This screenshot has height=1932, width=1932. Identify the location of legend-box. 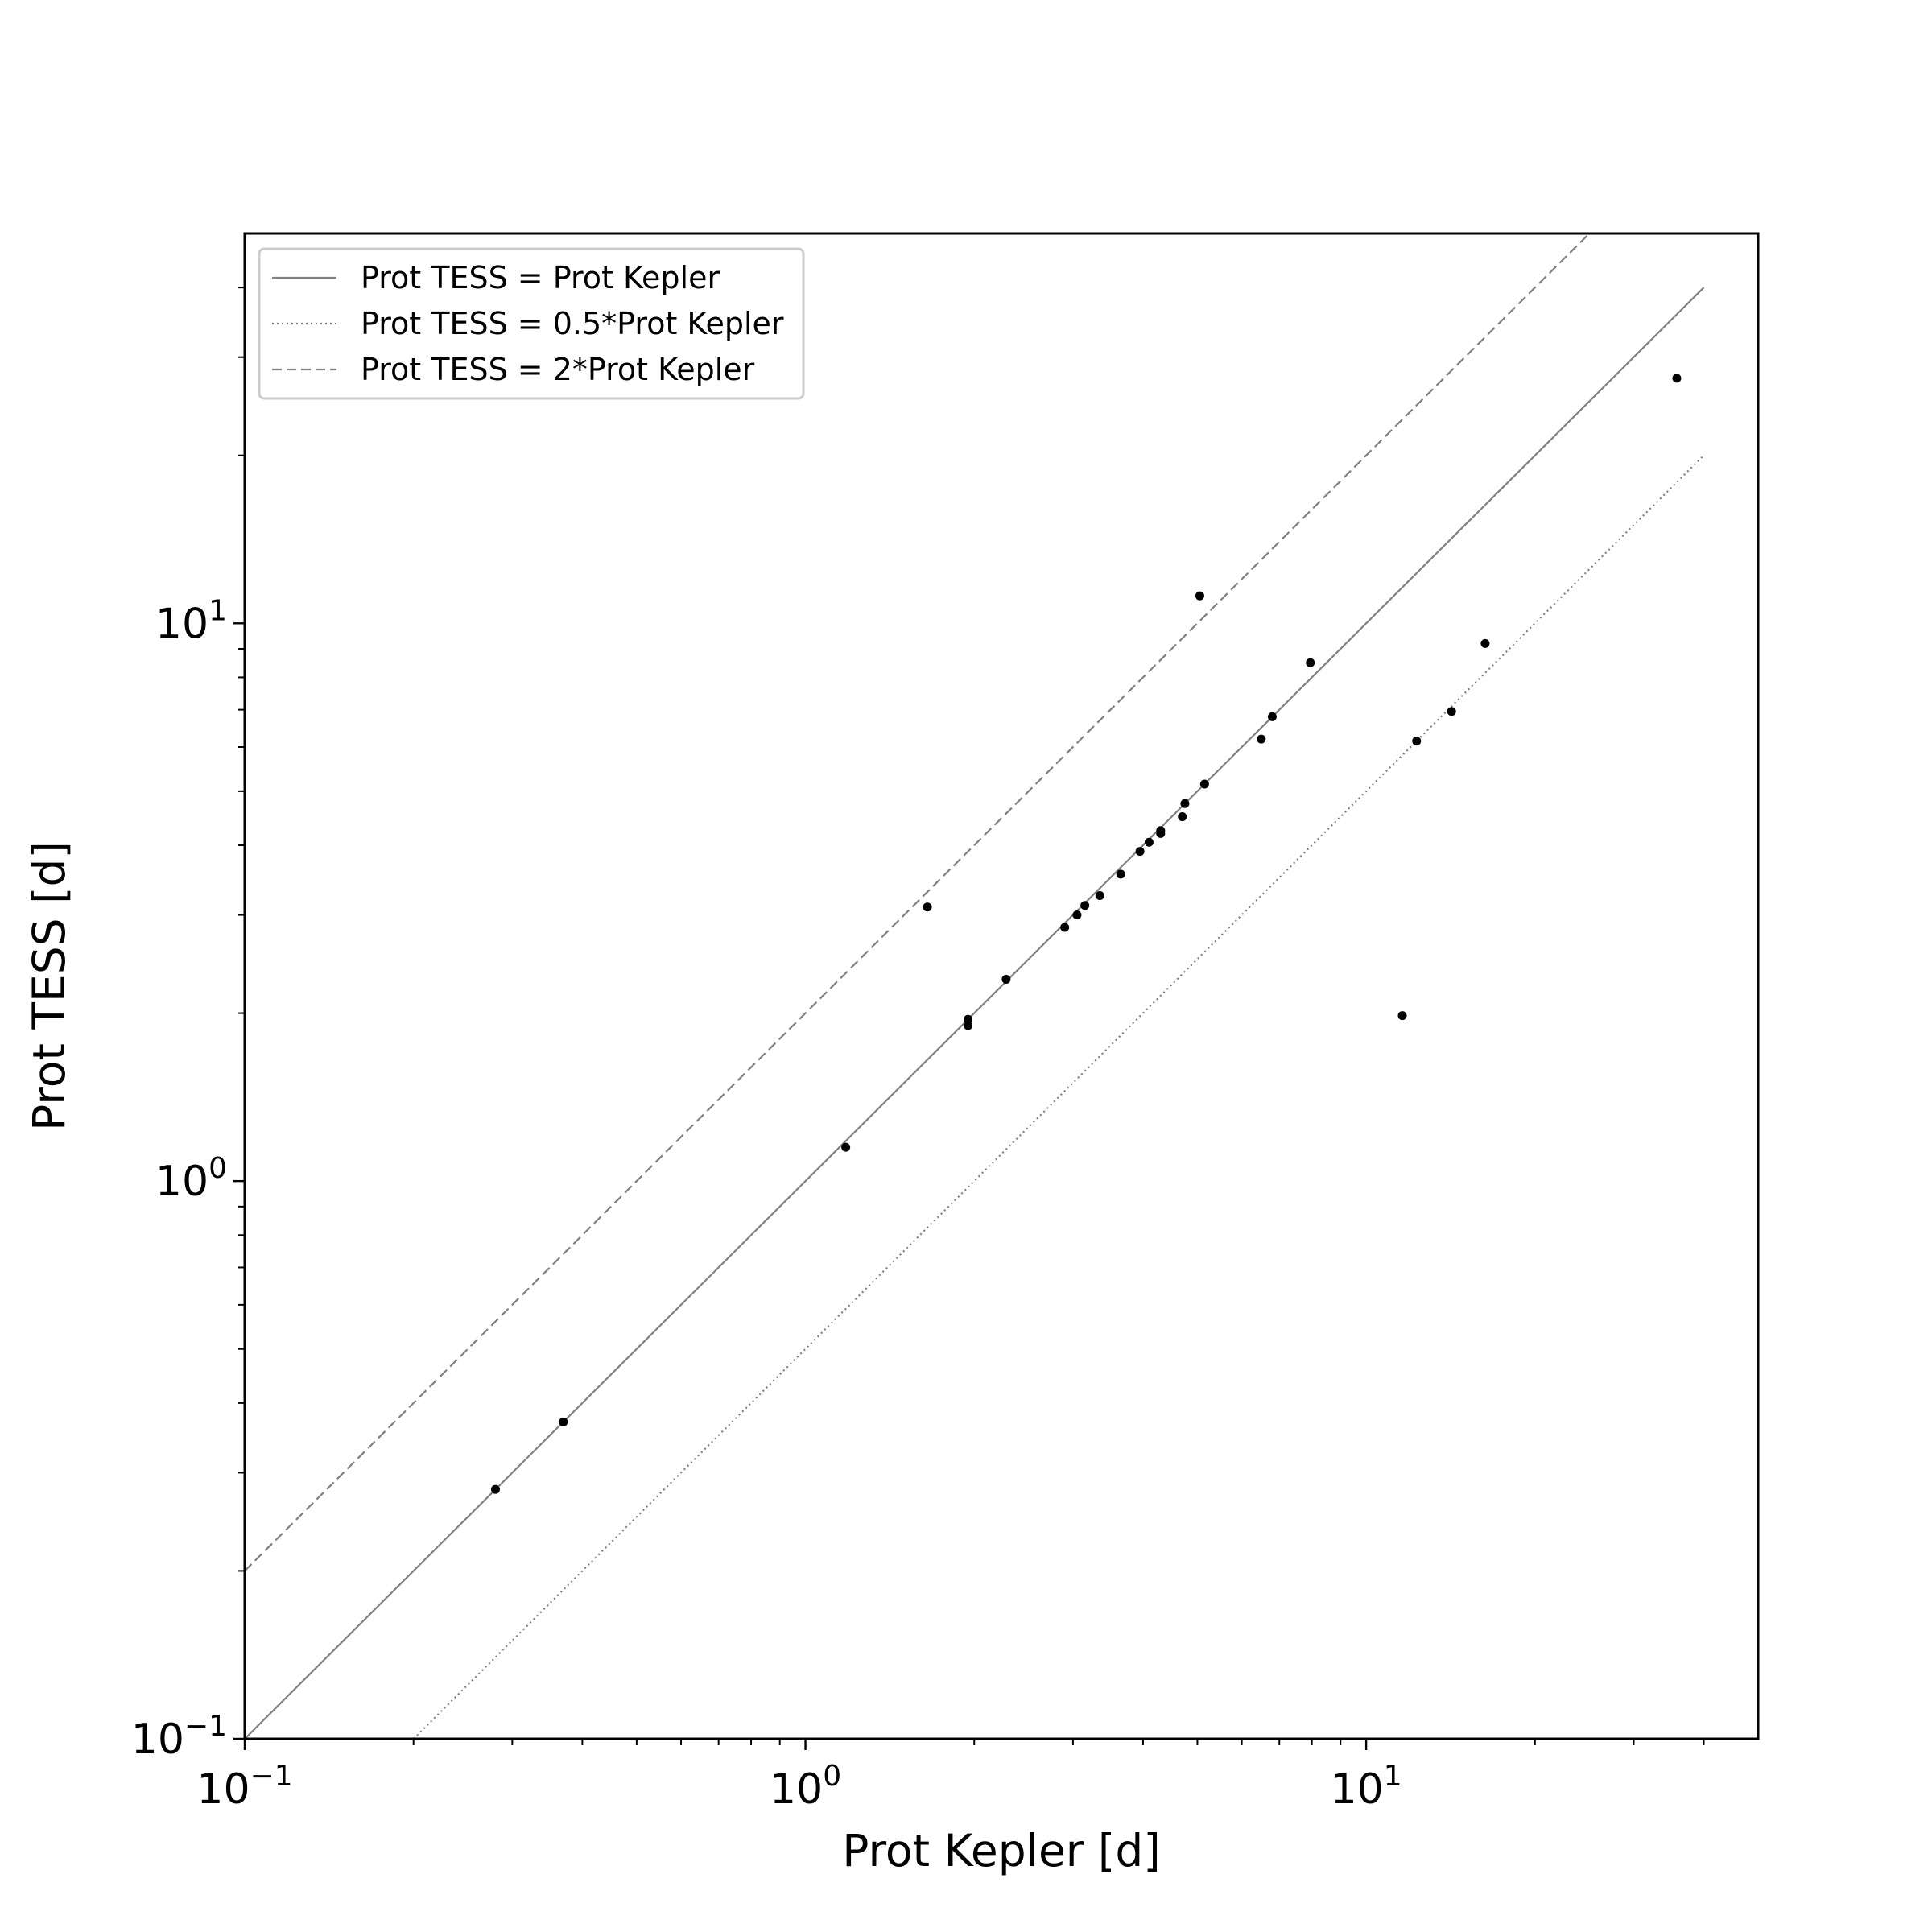
(531, 323).